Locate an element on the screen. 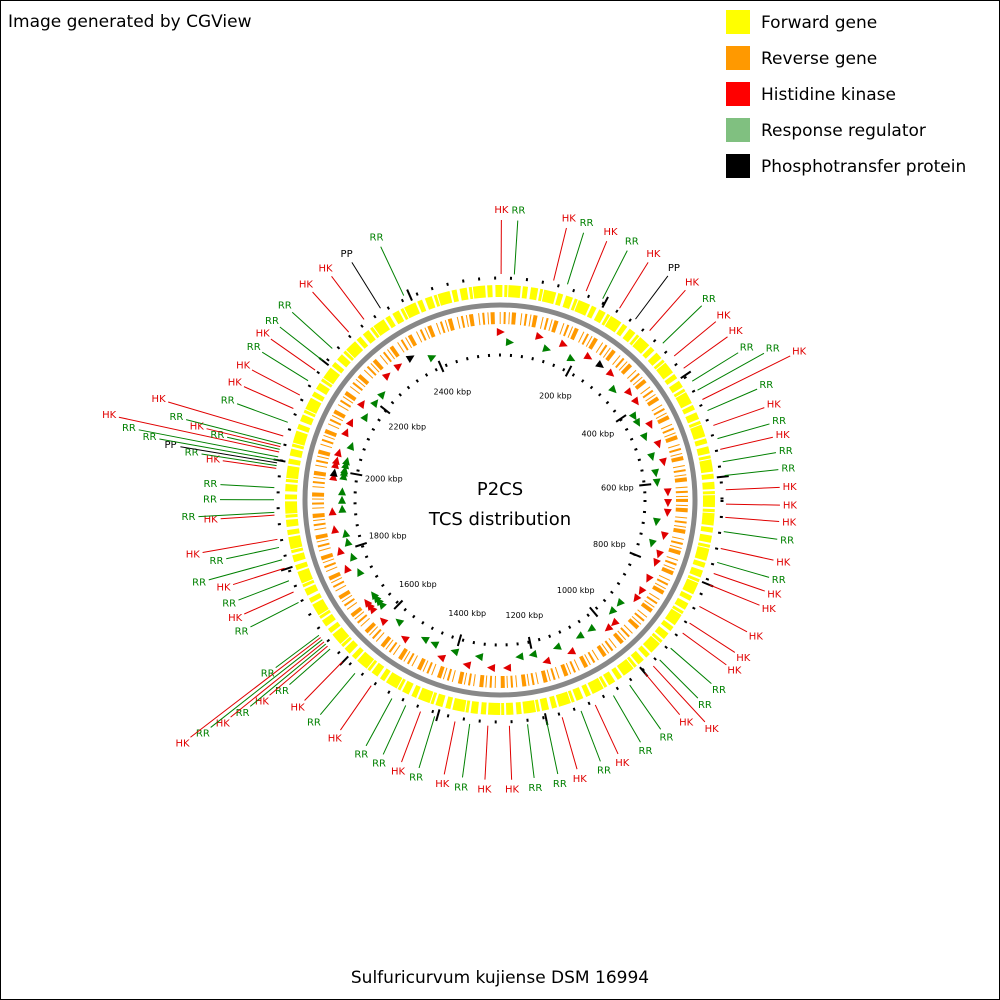 The height and width of the screenshot is (1000, 1000). tick-label: 1800 kbp is located at coordinates (388, 536).